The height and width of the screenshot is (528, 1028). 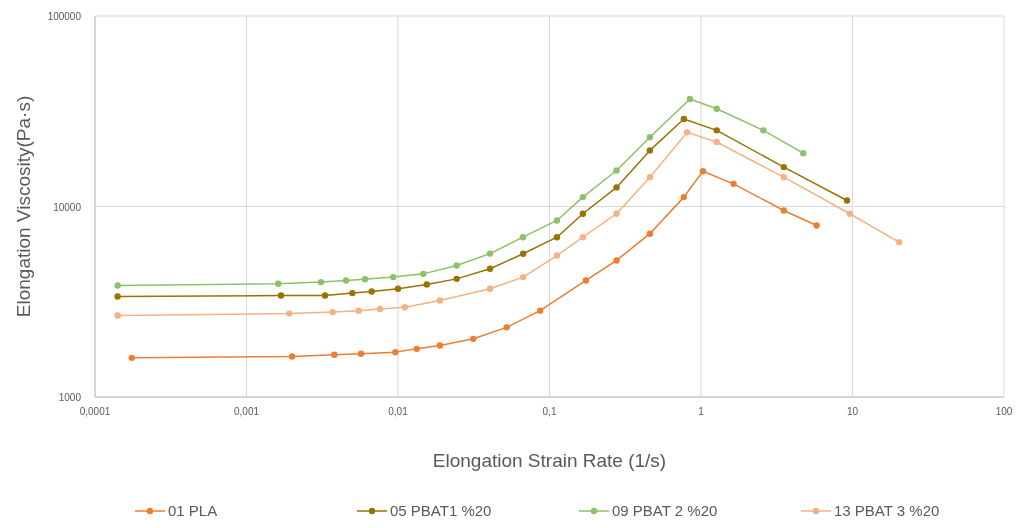 I want to click on legend-label: 05 PBAT1 %20, so click(x=441, y=510).